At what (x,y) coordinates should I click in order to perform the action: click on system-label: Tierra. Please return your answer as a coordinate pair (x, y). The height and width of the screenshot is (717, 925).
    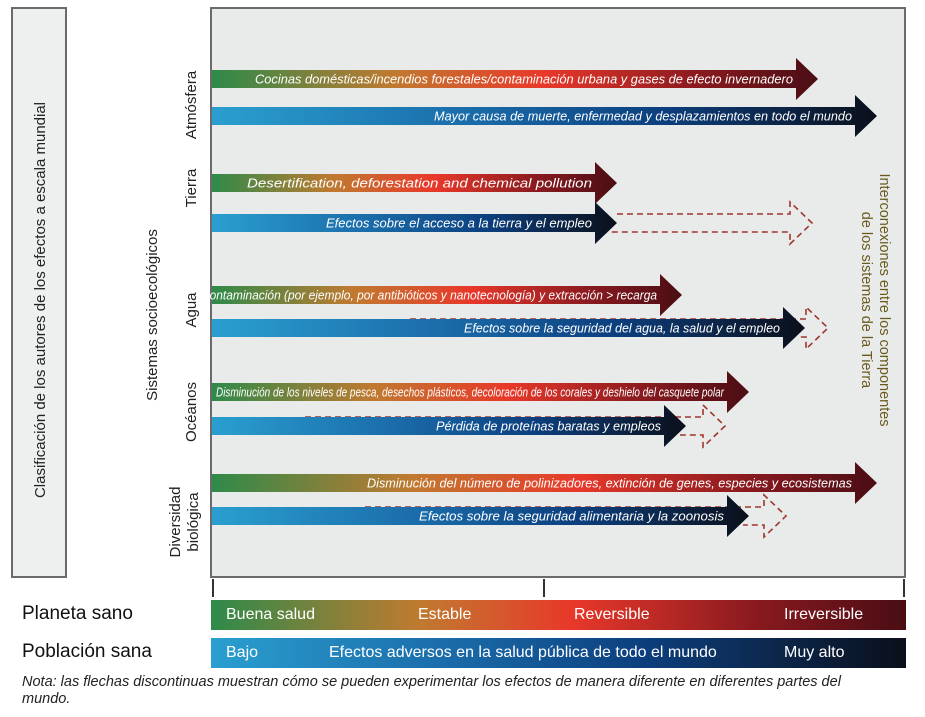
    Looking at the image, I should click on (191, 187).